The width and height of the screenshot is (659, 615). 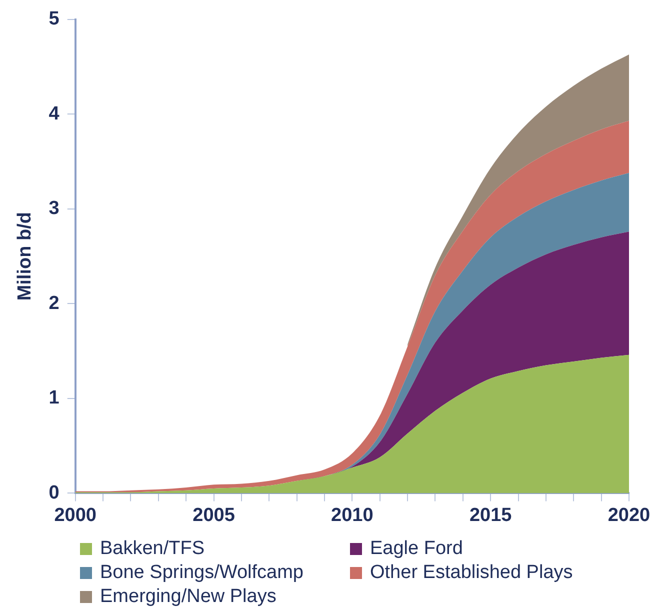 What do you see at coordinates (152, 549) in the screenshot?
I see `legend-label: Bakken/TFS` at bounding box center [152, 549].